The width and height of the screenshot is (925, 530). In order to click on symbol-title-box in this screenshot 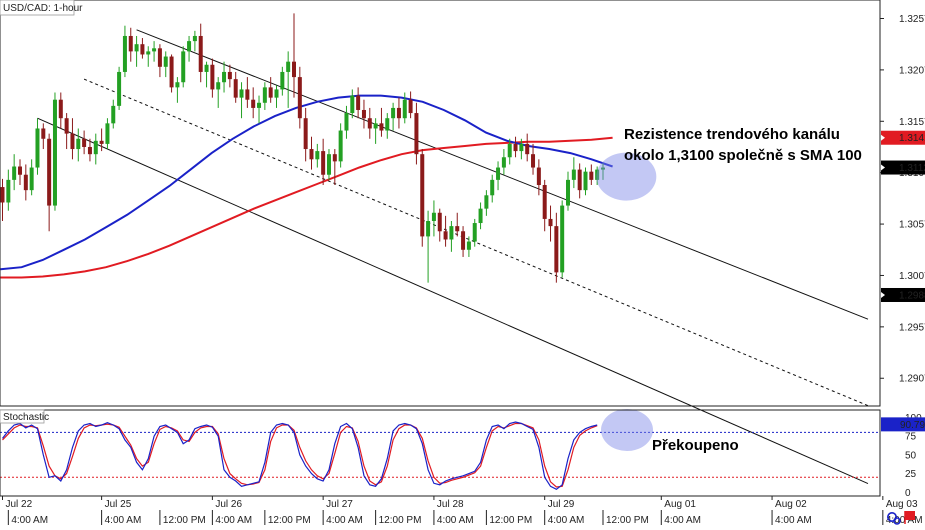, I will do `click(37, 8)`.